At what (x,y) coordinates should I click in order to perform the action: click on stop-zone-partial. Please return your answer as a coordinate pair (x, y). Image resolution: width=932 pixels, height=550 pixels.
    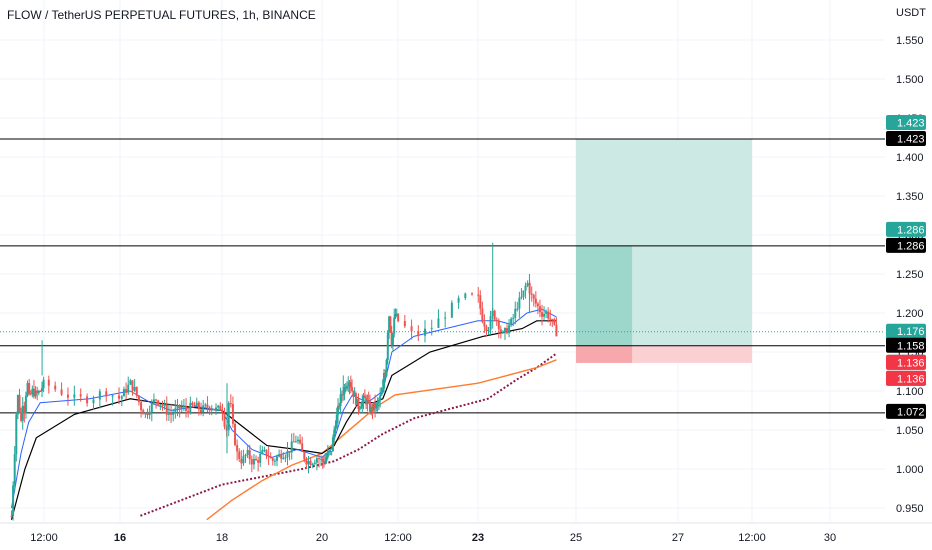
    Looking at the image, I should click on (604, 354).